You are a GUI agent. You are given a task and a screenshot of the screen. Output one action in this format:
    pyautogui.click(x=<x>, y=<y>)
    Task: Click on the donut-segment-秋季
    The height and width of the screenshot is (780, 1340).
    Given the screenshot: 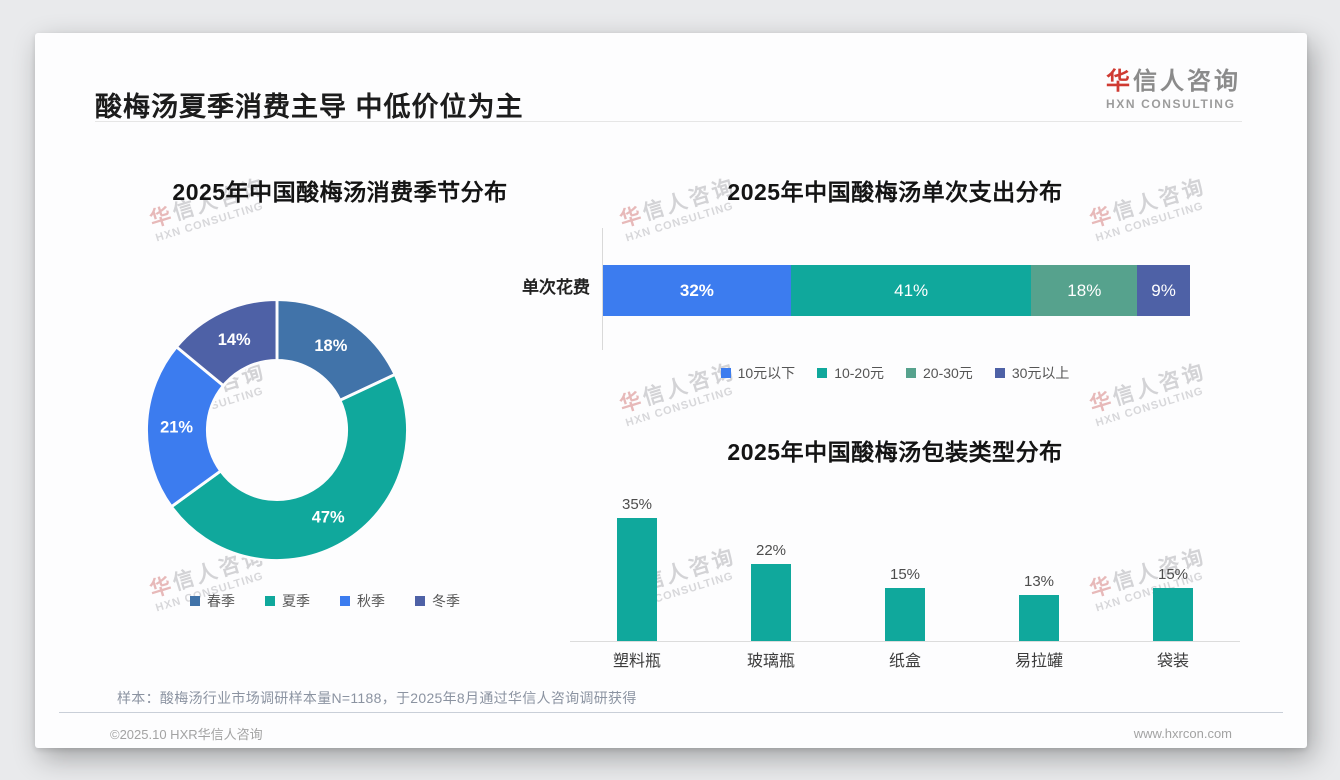 What is the action you would take?
    pyautogui.click(x=185, y=426)
    